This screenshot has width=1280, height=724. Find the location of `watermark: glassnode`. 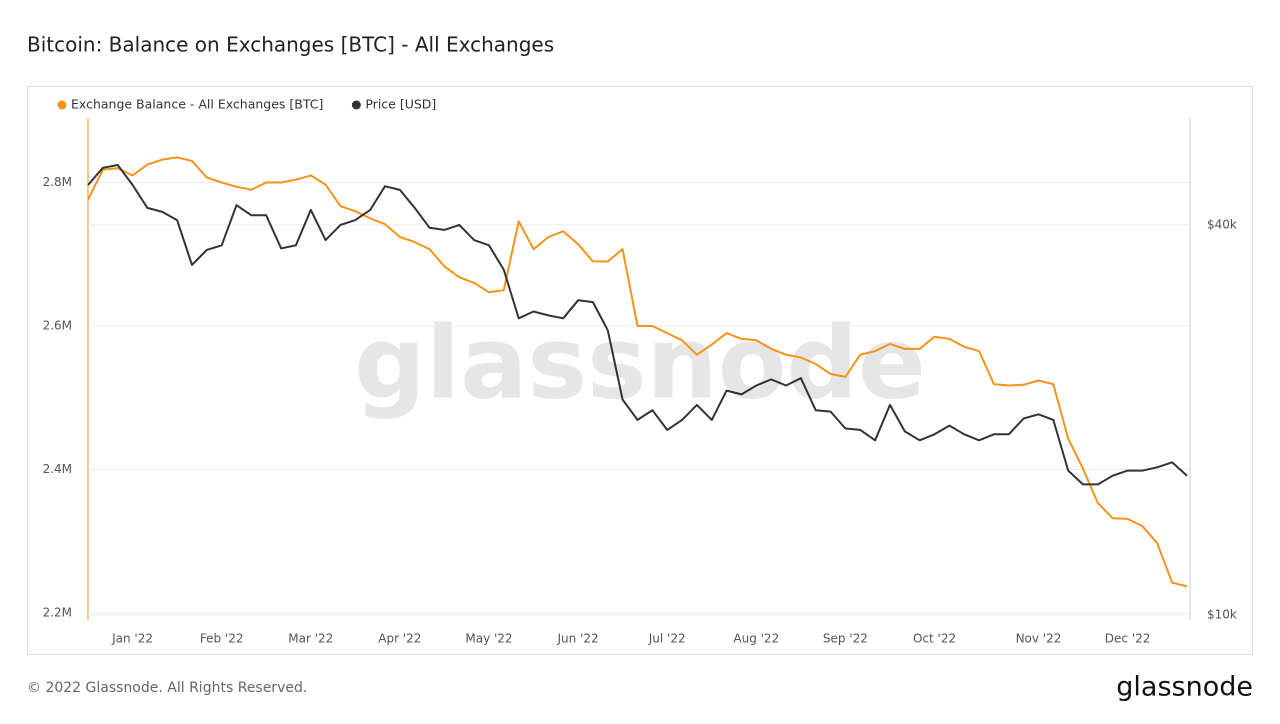

watermark: glassnode is located at coordinates (640, 362).